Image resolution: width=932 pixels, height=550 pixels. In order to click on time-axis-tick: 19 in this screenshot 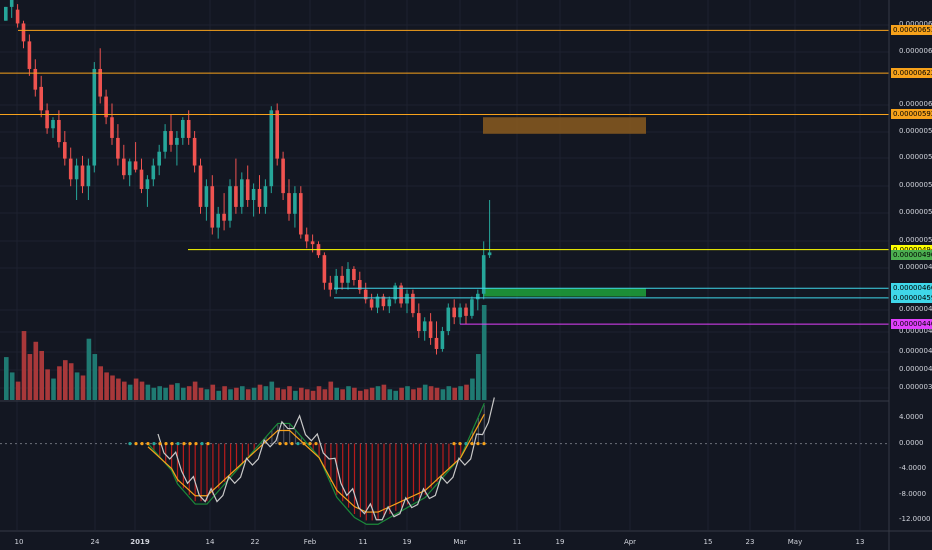, I will do `click(560, 542)`.